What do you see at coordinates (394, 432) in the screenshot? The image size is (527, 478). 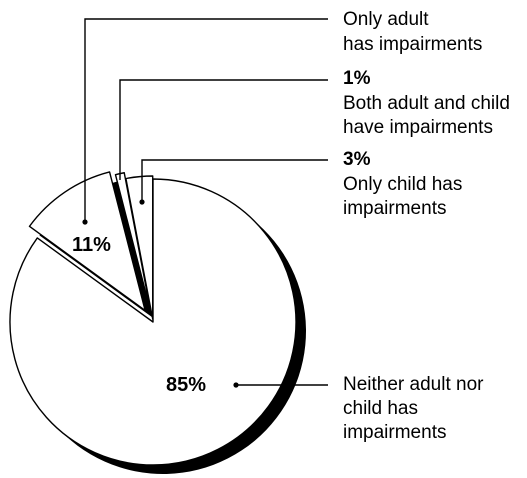 I see `label-neither-line3: impairments` at bounding box center [394, 432].